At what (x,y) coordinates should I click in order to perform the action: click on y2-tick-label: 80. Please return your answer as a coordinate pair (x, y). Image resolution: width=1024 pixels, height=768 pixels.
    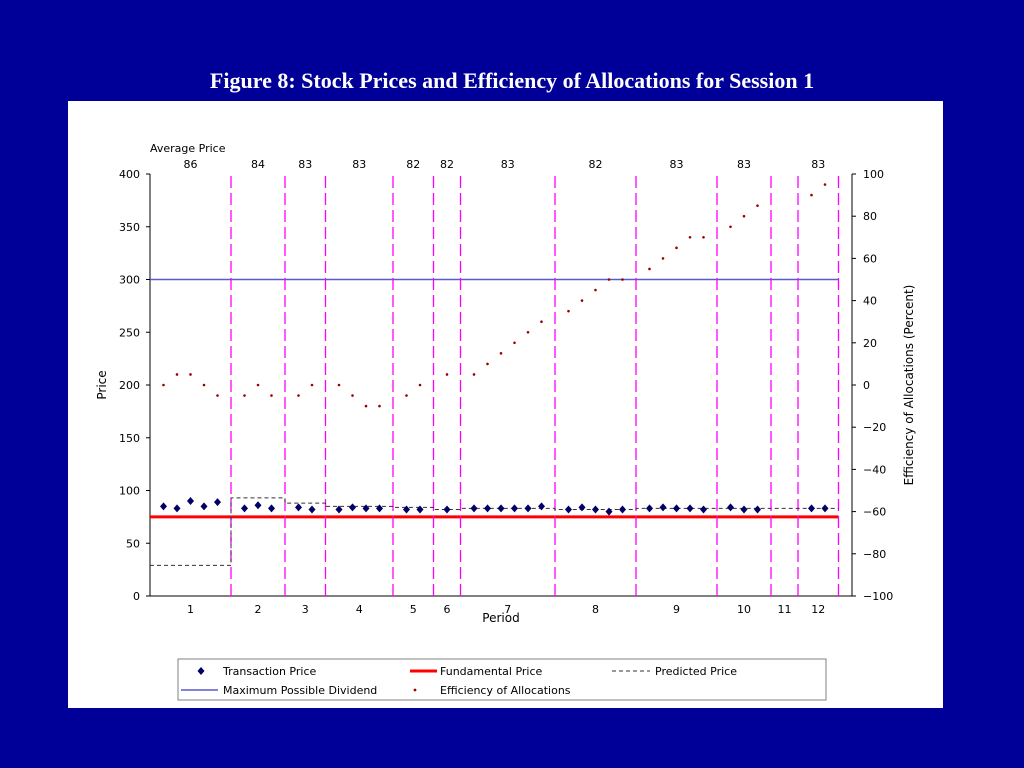
    Looking at the image, I should click on (870, 216).